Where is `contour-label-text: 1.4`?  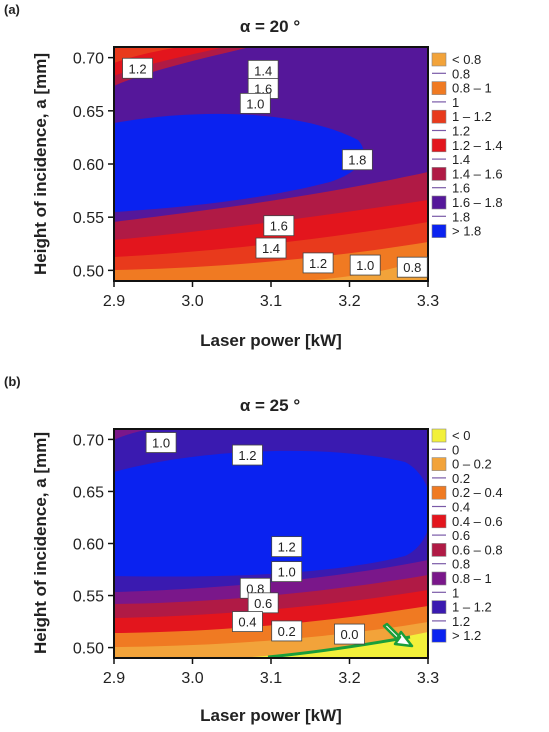 contour-label-text: 1.4 is located at coordinates (271, 248).